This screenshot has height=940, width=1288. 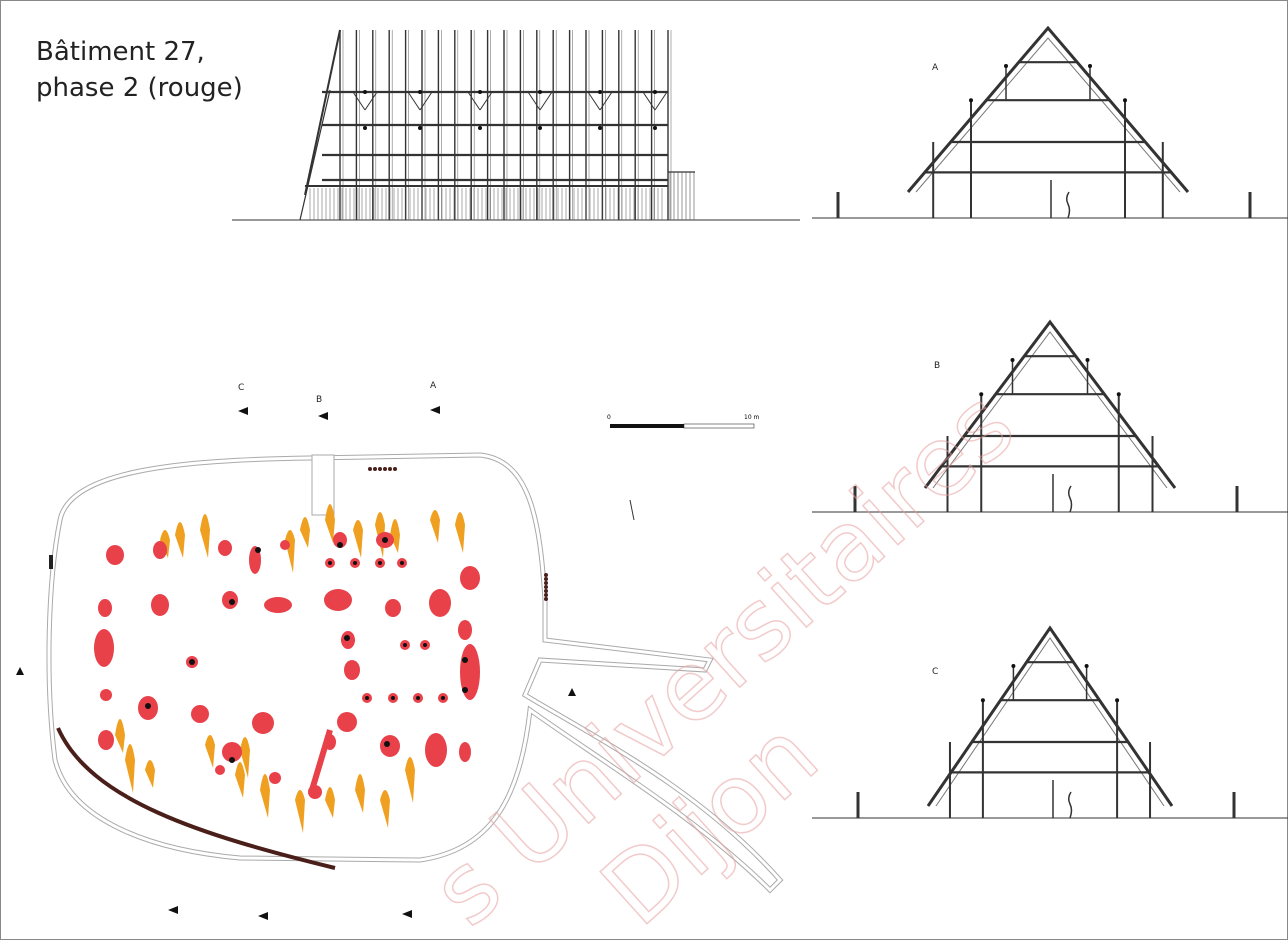 What do you see at coordinates (935, 68) in the screenshot?
I see `section-label: A` at bounding box center [935, 68].